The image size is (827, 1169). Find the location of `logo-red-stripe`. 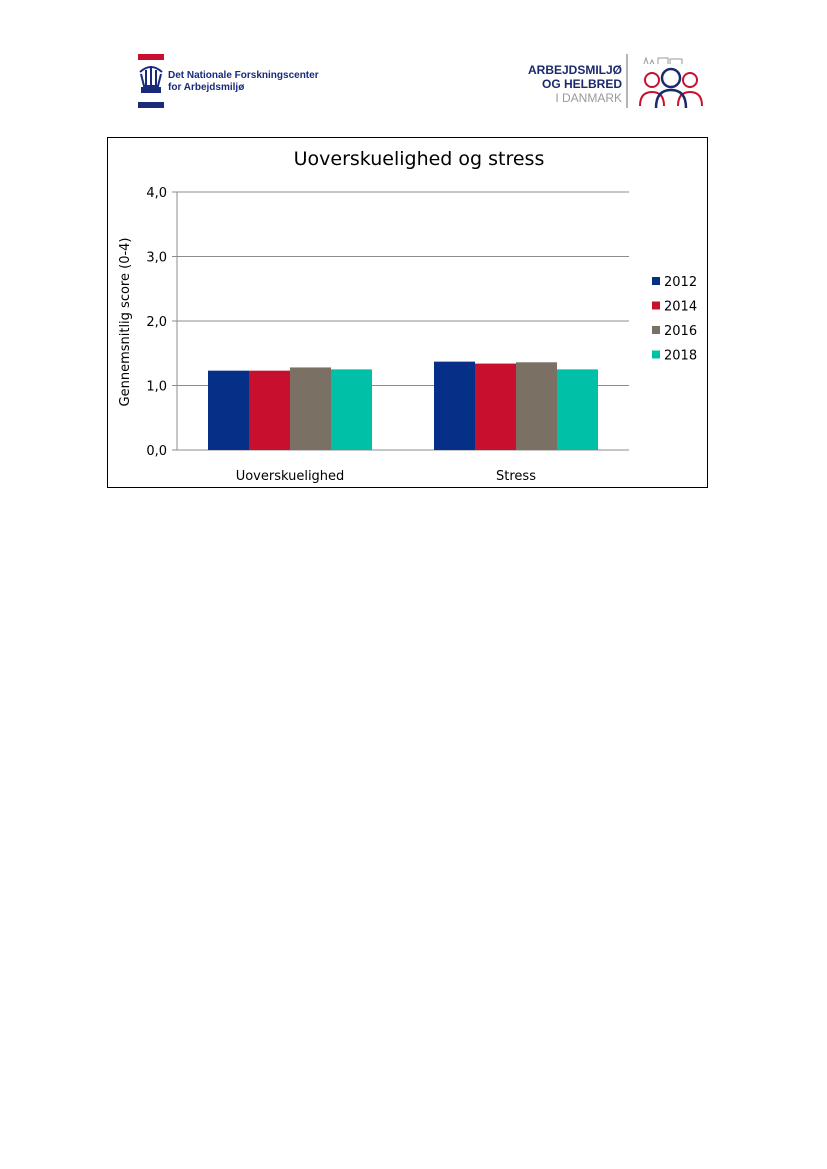

logo-red-stripe is located at coordinates (151, 57).